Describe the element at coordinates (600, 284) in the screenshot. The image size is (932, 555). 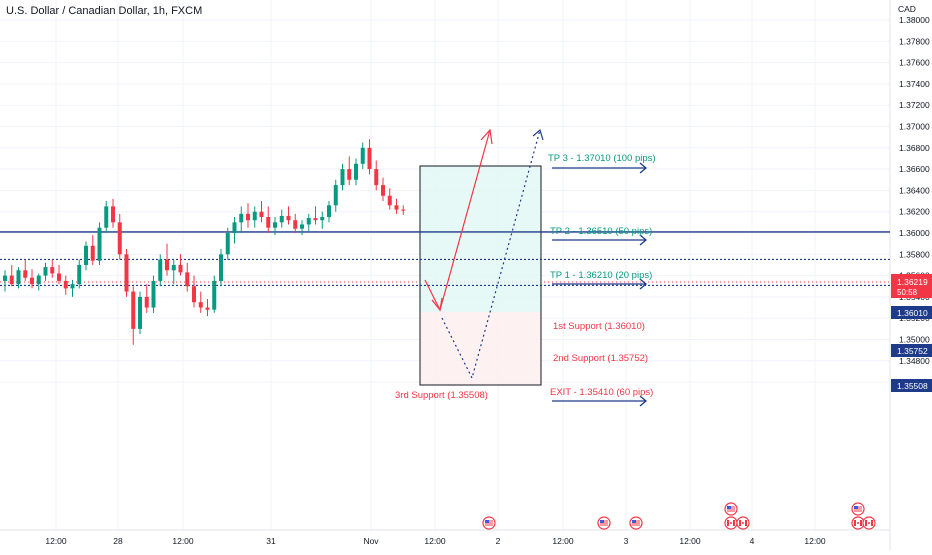
I see `target-arrows` at that location.